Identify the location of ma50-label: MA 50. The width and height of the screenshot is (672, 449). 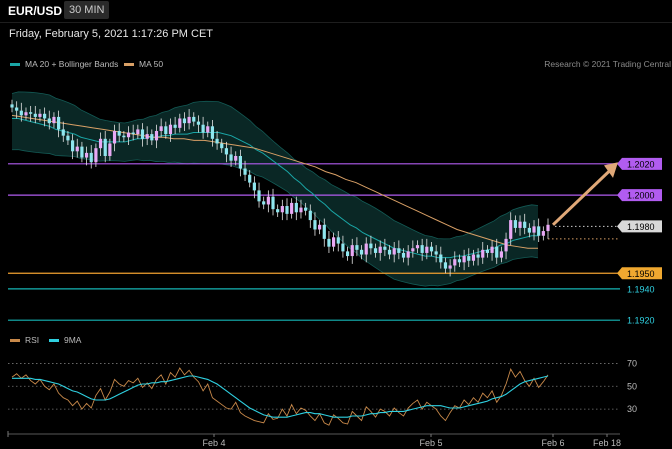
(151, 64).